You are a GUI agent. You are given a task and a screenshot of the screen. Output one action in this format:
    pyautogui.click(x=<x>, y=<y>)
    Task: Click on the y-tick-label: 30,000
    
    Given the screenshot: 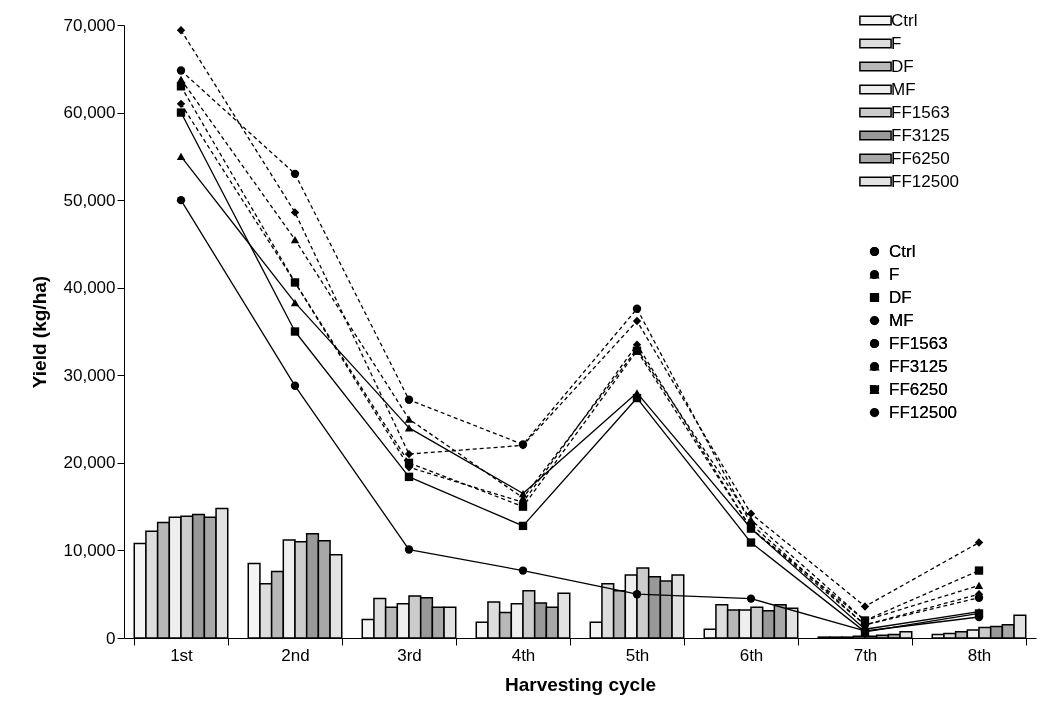 What is the action you would take?
    pyautogui.click(x=89, y=375)
    